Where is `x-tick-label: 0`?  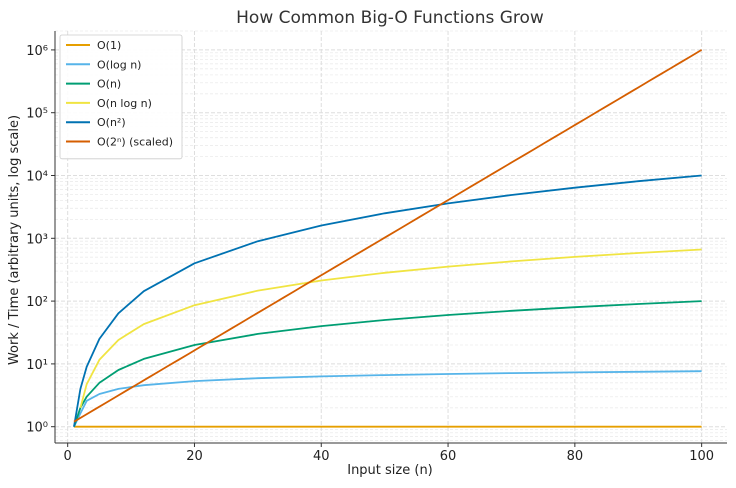
x-tick-label: 0 is located at coordinates (68, 456).